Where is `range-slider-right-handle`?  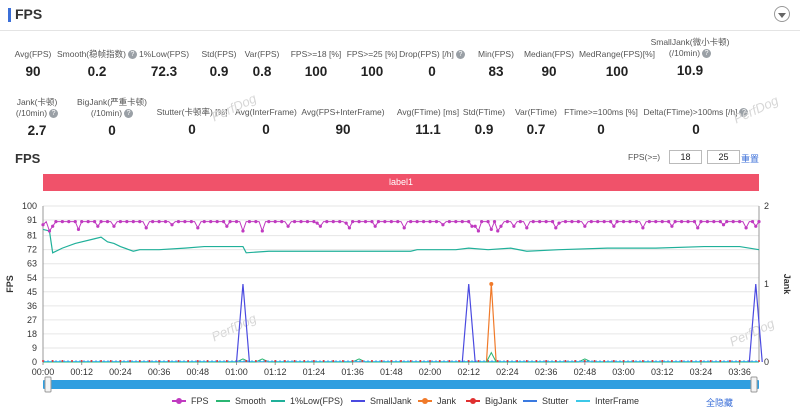 range-slider-right-handle is located at coordinates (754, 384).